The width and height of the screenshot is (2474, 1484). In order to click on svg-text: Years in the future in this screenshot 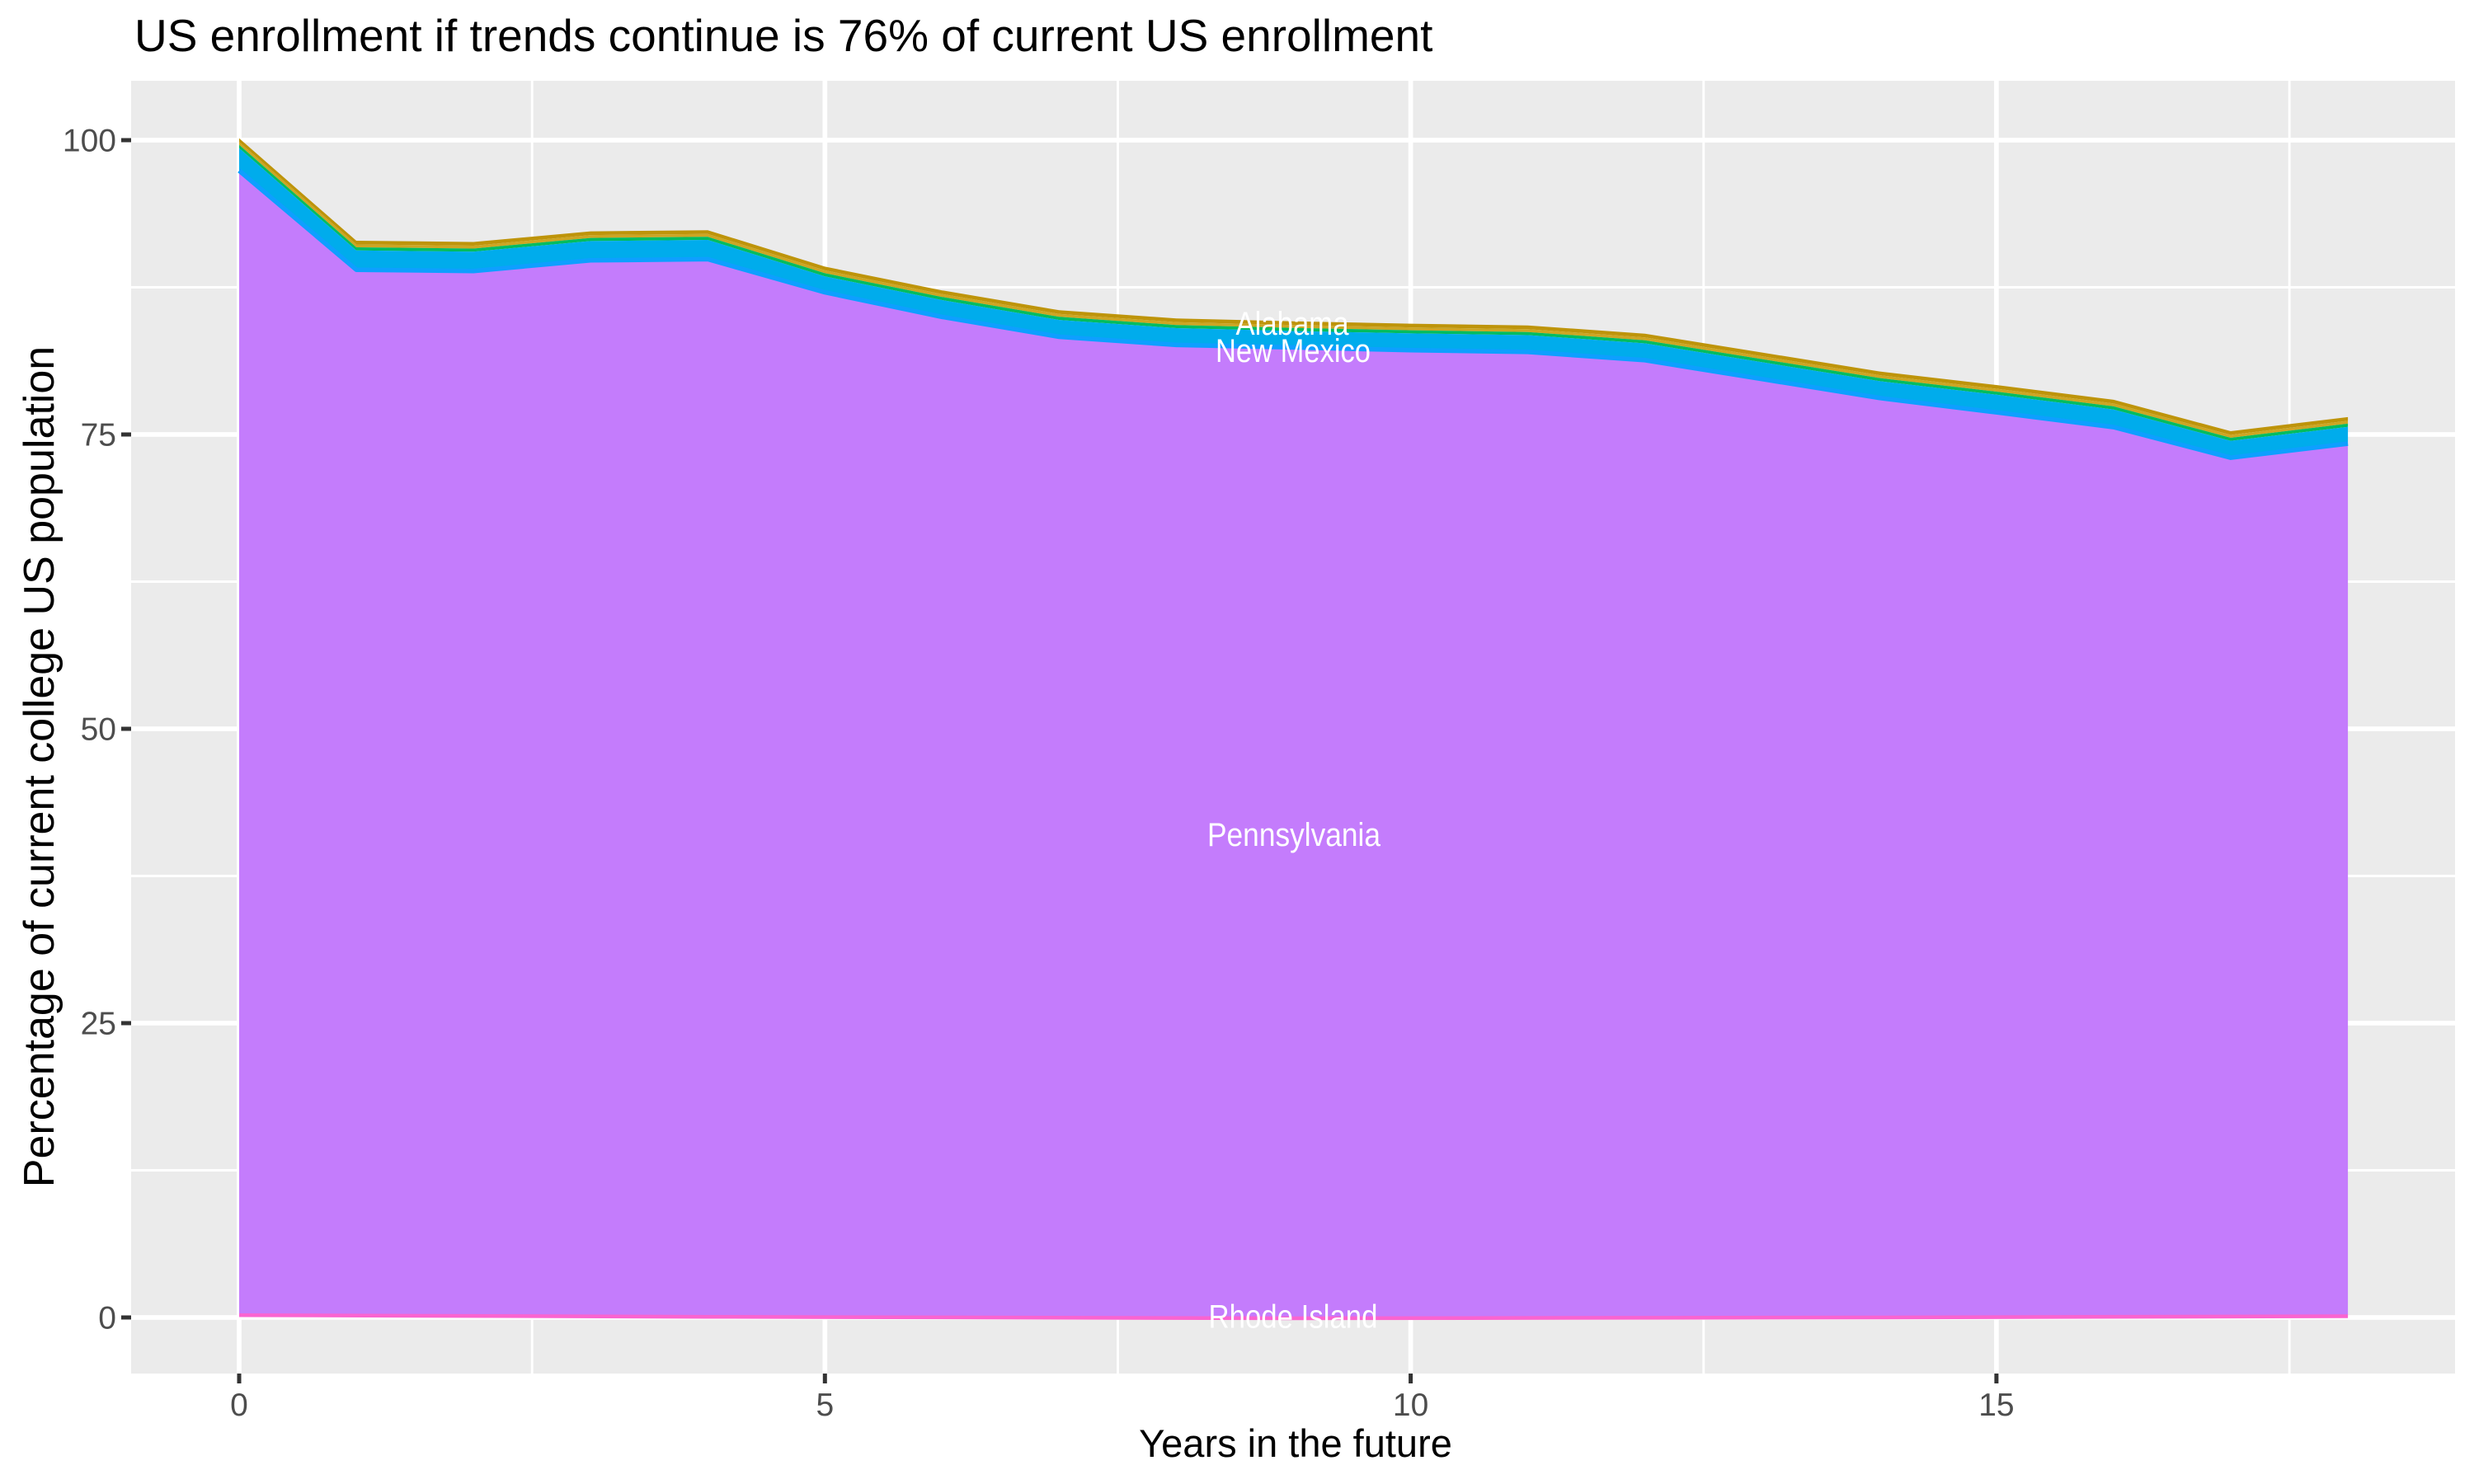, I will do `click(1295, 1443)`.